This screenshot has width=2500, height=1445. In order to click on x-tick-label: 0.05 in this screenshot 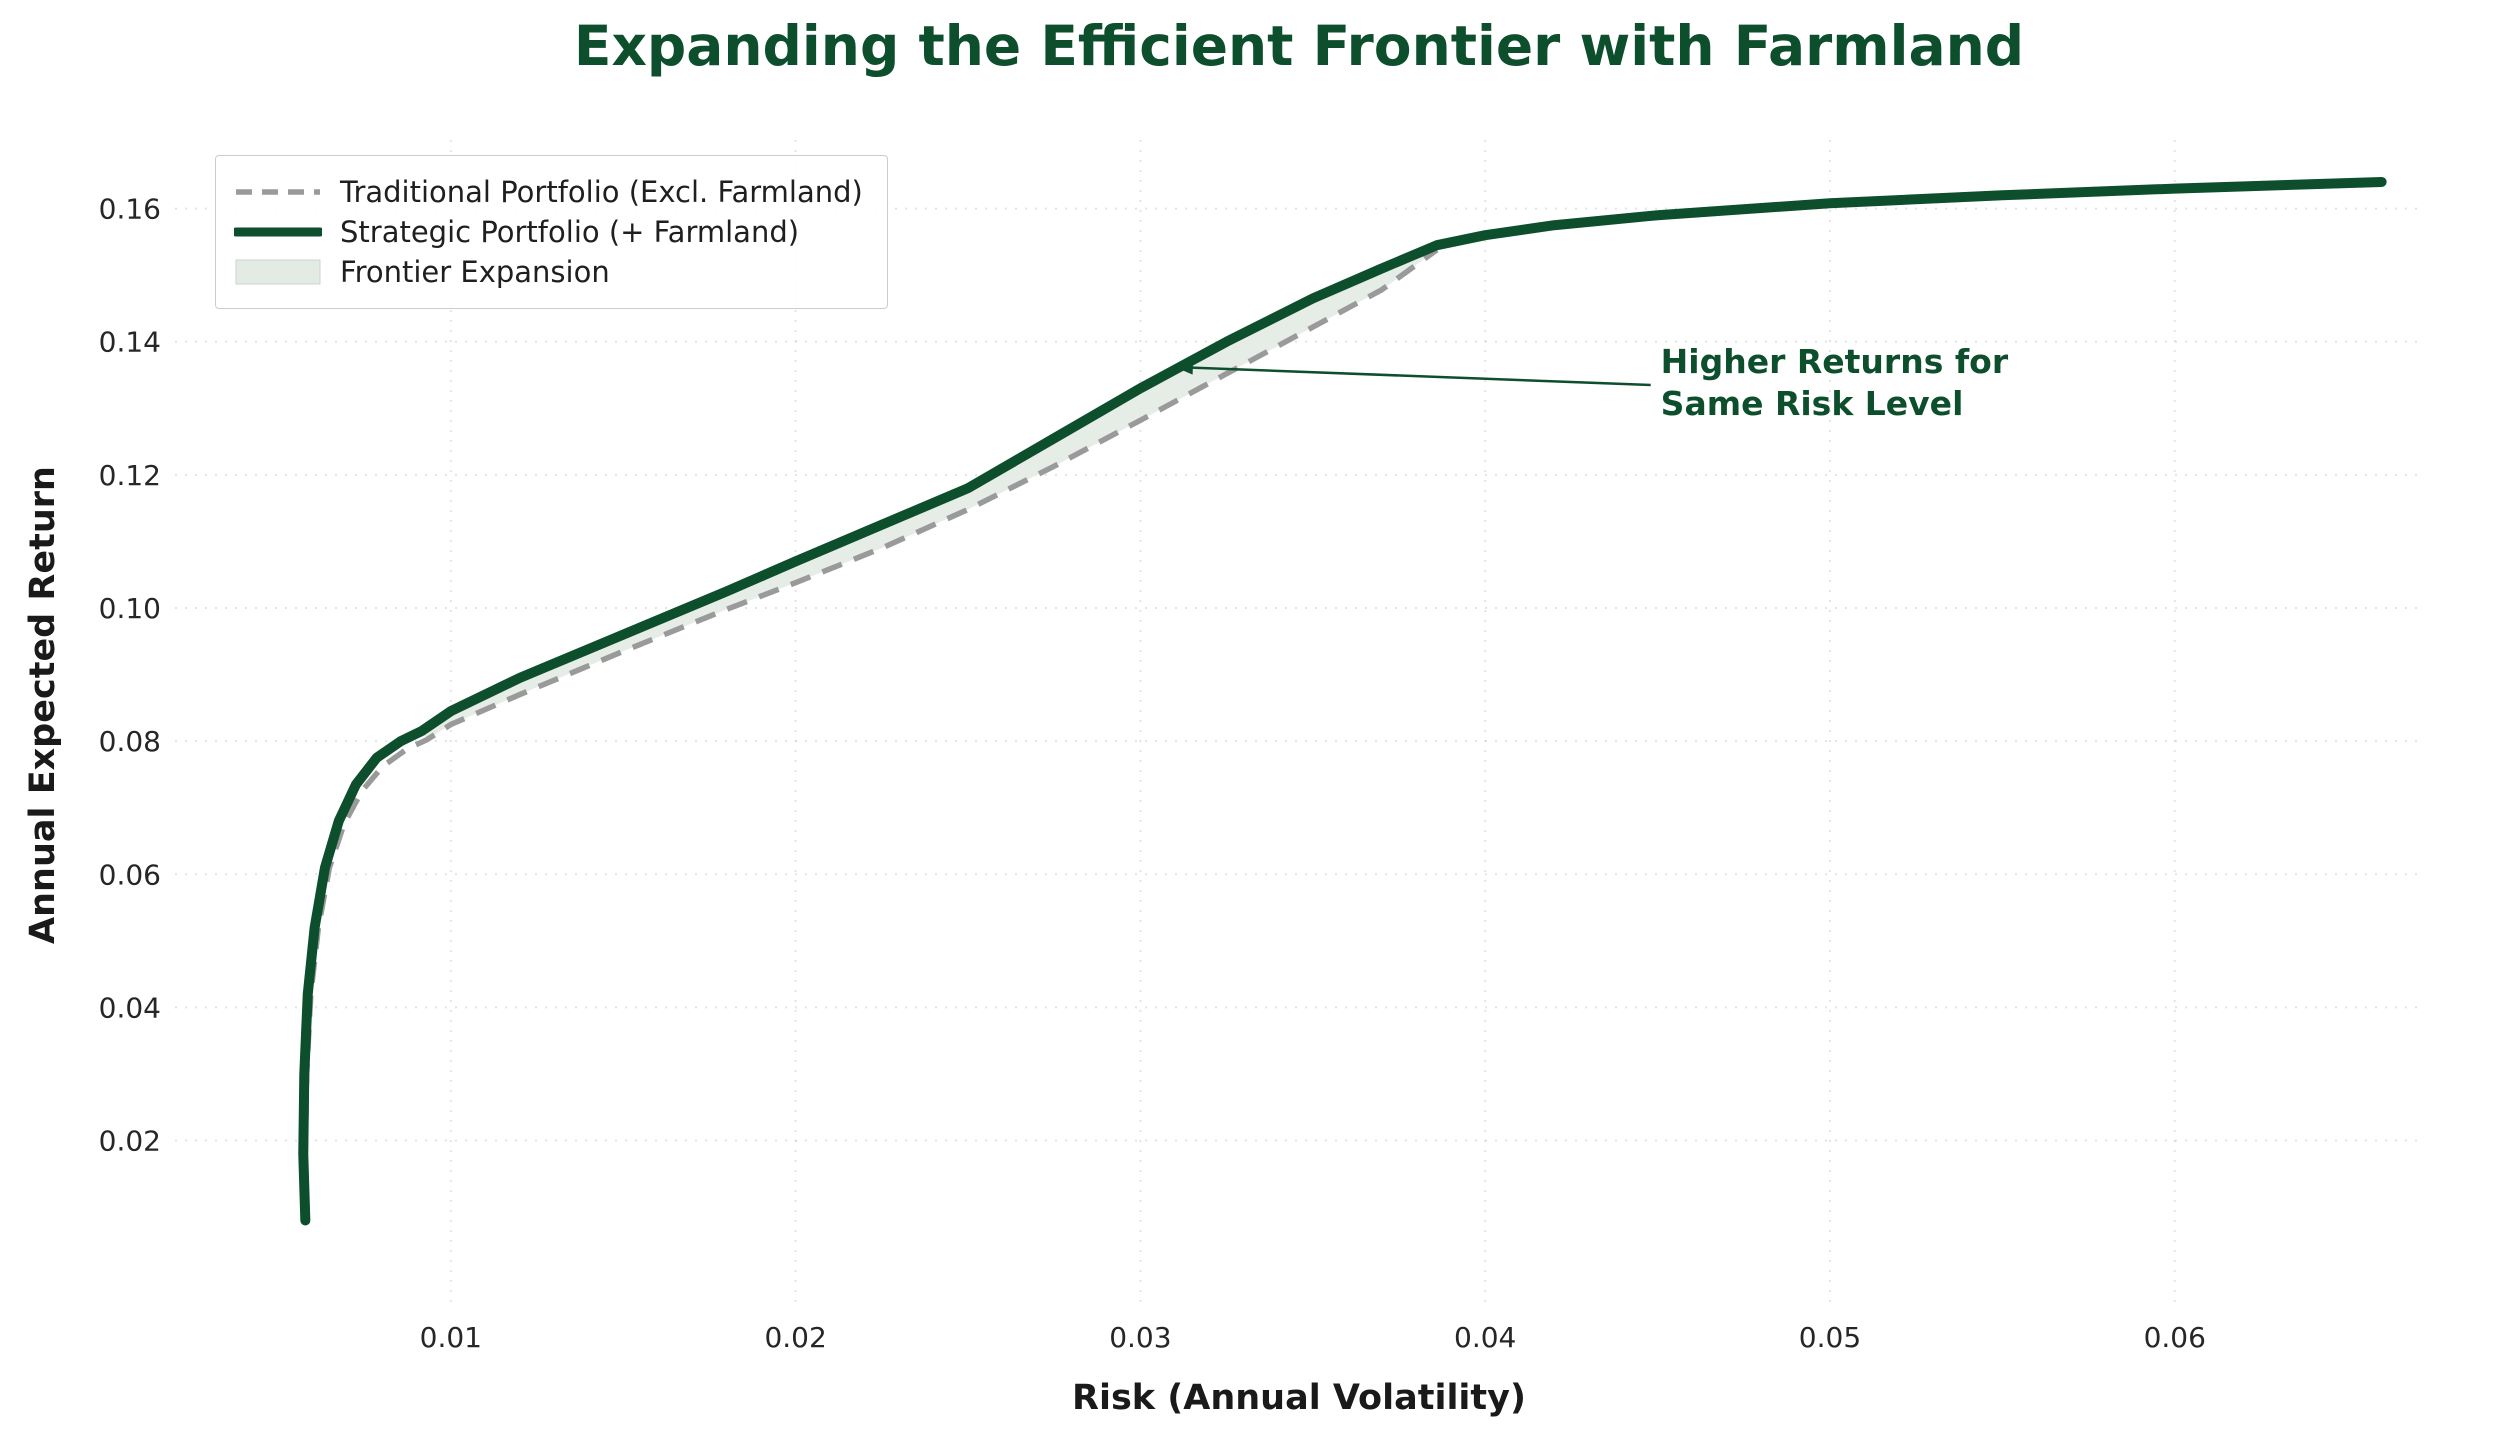, I will do `click(1830, 1337)`.